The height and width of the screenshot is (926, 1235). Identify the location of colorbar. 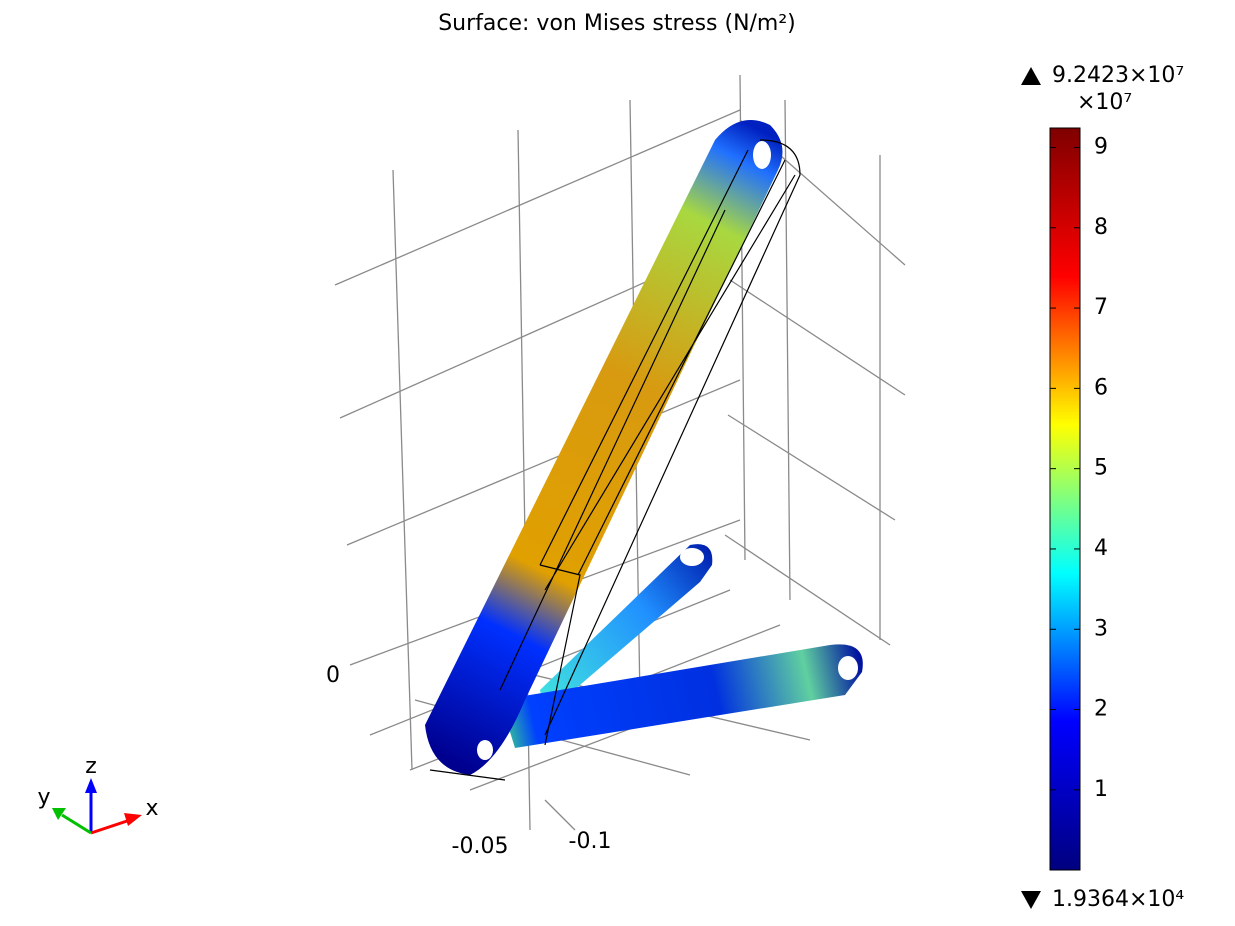
(1065, 499).